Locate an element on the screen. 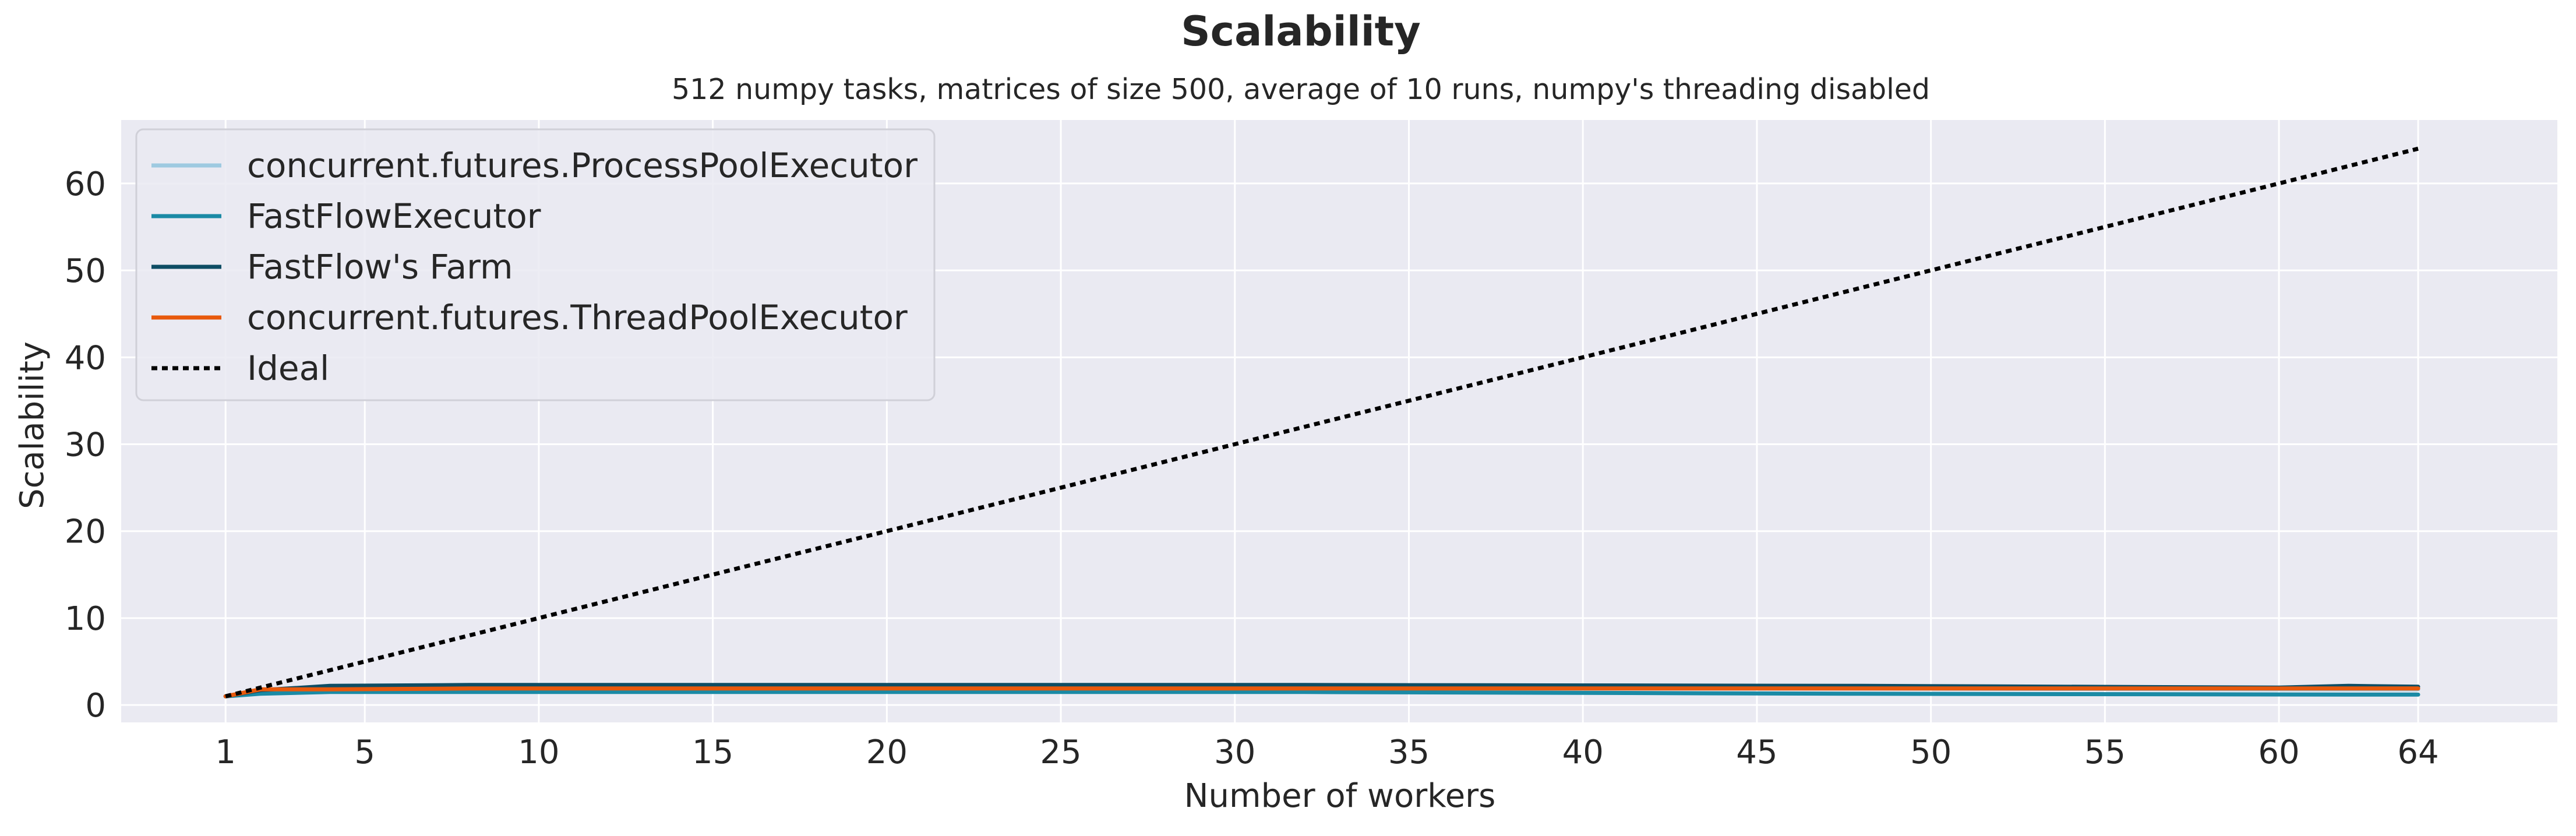  legend-label: concurrent.futures.ThreadPoolExecutor is located at coordinates (577, 317).